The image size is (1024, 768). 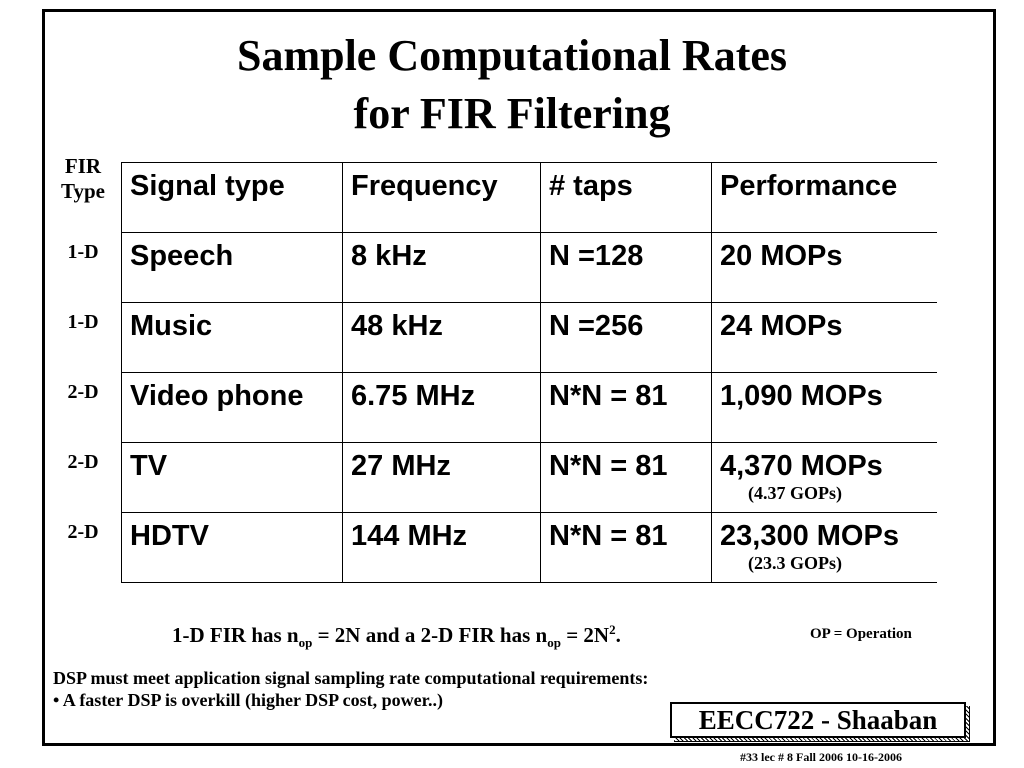 I want to click on table-header-row: Signal type Frequency # taps Performance, so click(x=529, y=197).